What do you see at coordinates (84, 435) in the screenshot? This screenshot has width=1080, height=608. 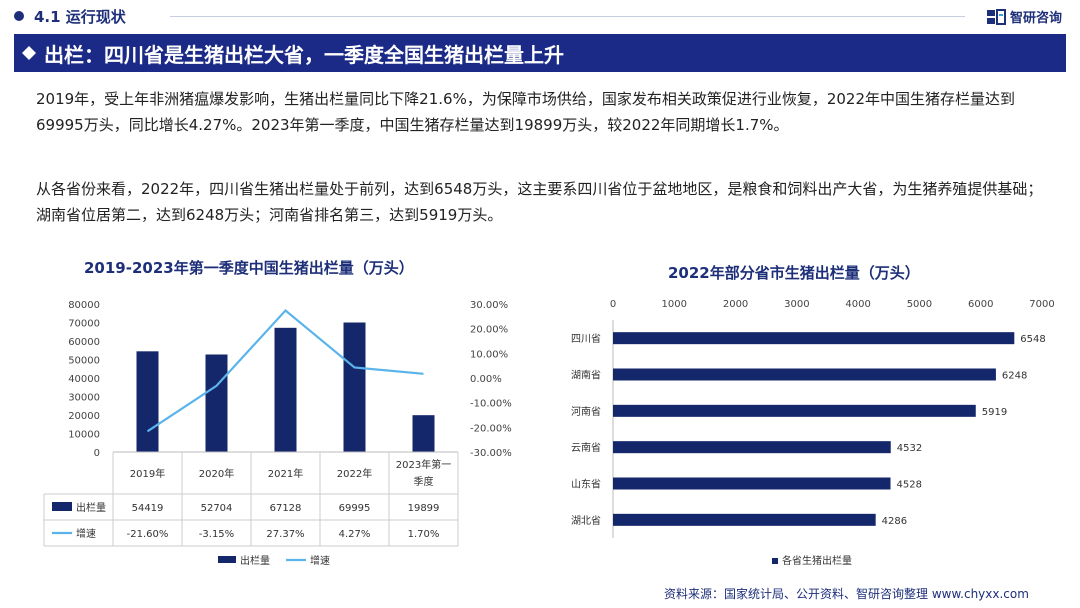 I see `y-axis-tick-label: 10000` at bounding box center [84, 435].